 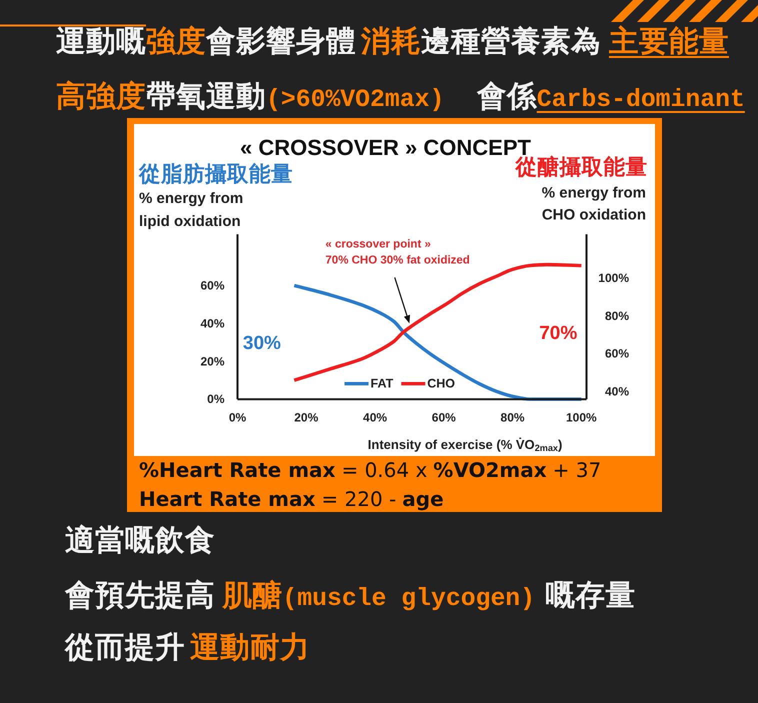 I want to click on text: 會係, so click(x=506, y=96).